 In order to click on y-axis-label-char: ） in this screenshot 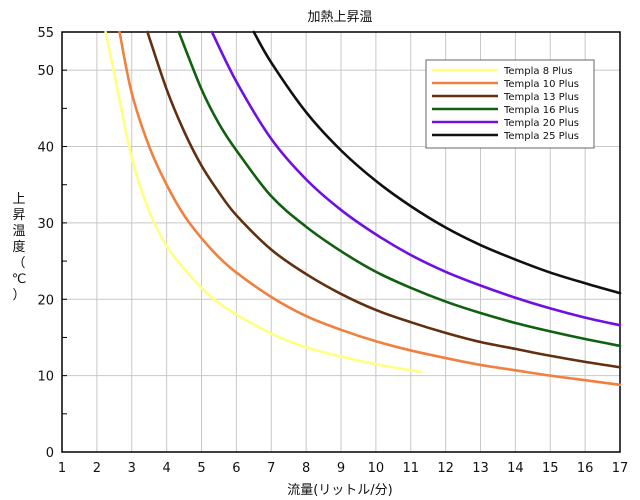, I will do `click(18, 295)`.